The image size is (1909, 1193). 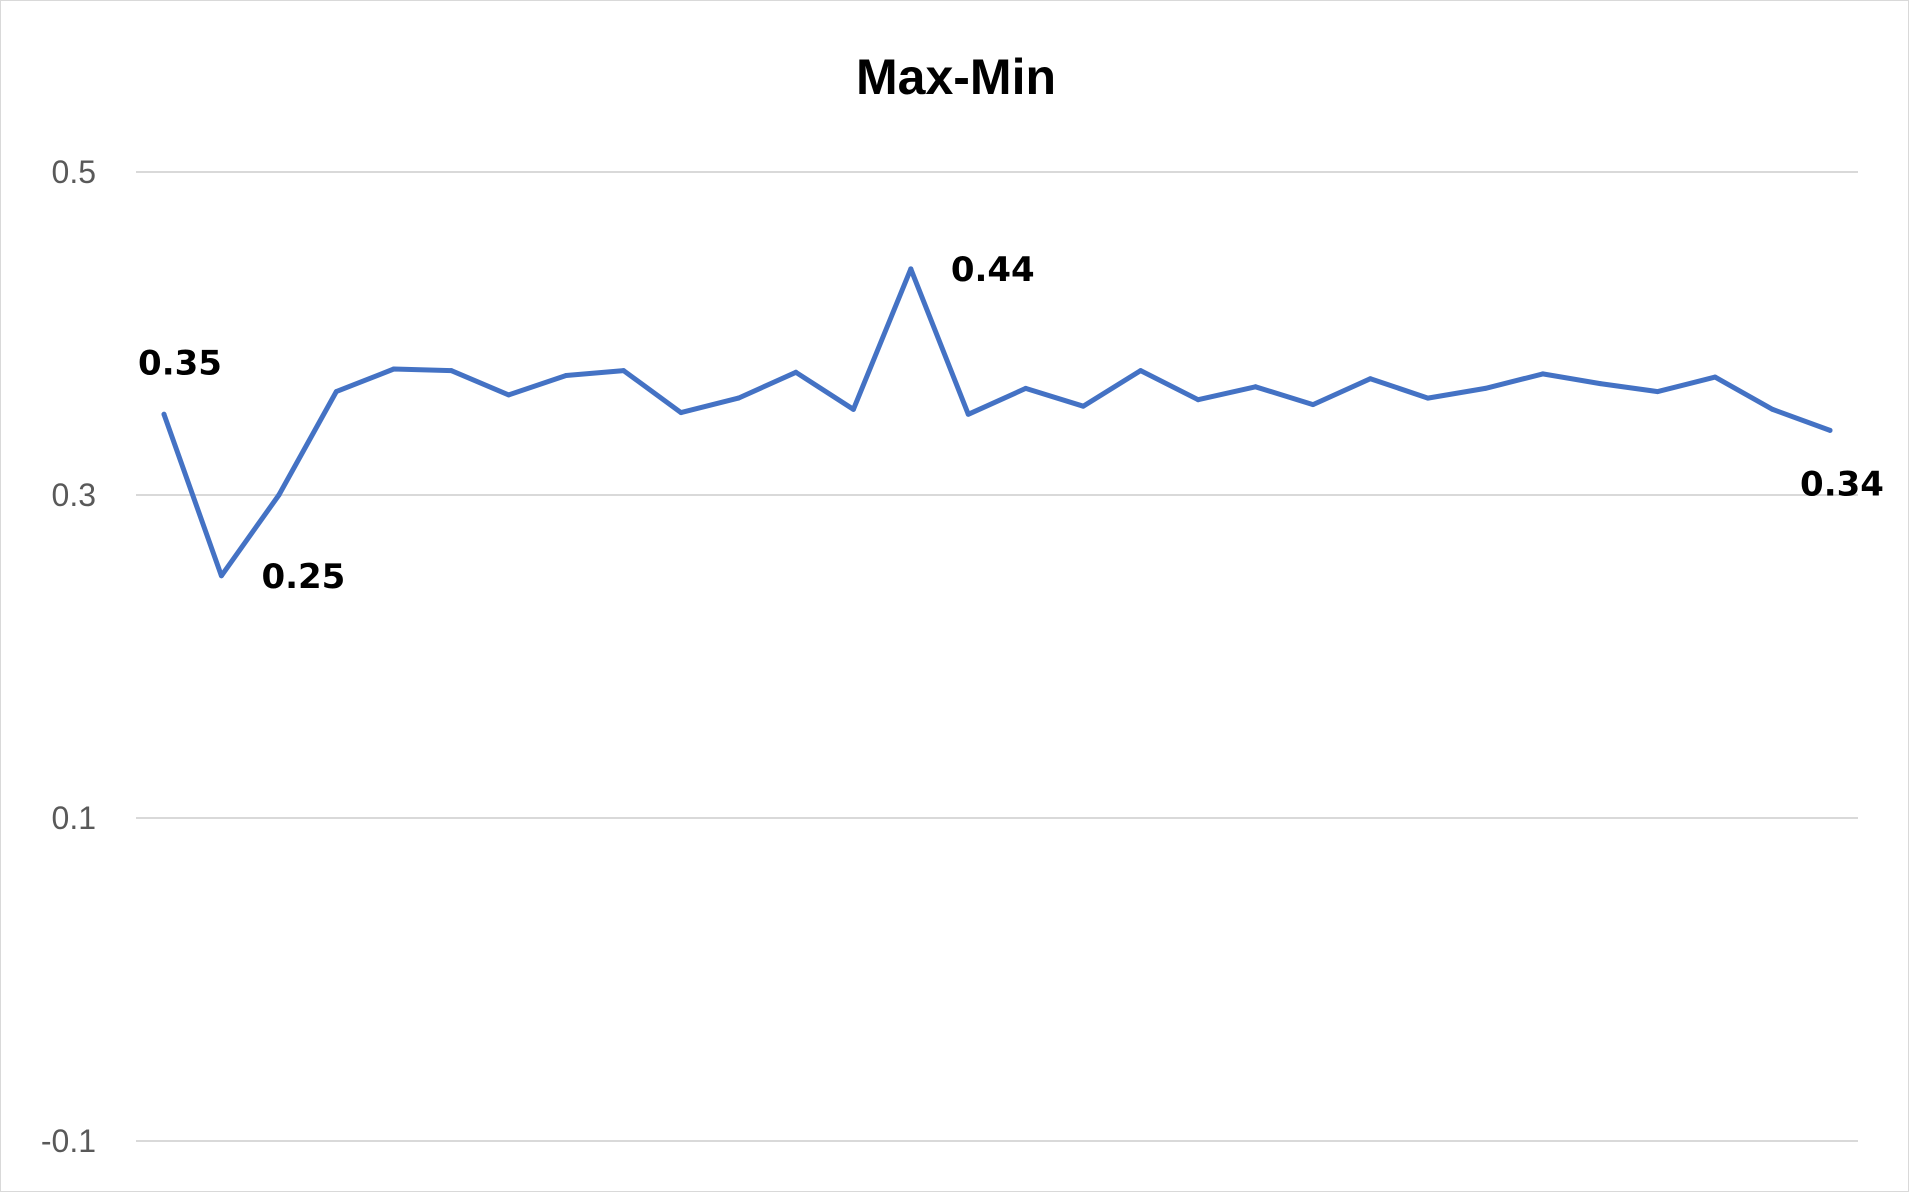 I want to click on y-tick-label: 0.1, so click(x=74, y=818).